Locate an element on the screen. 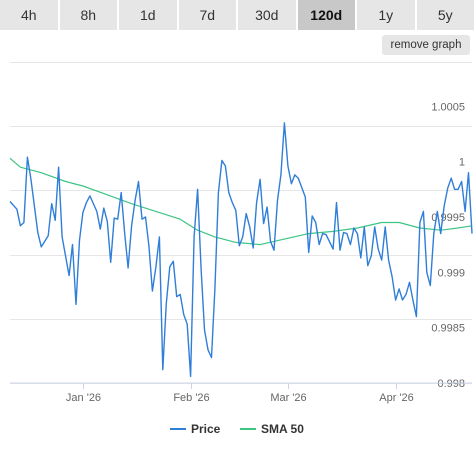 This screenshot has height=455, width=474. x-tick-label: Apr '26 is located at coordinates (396, 398).